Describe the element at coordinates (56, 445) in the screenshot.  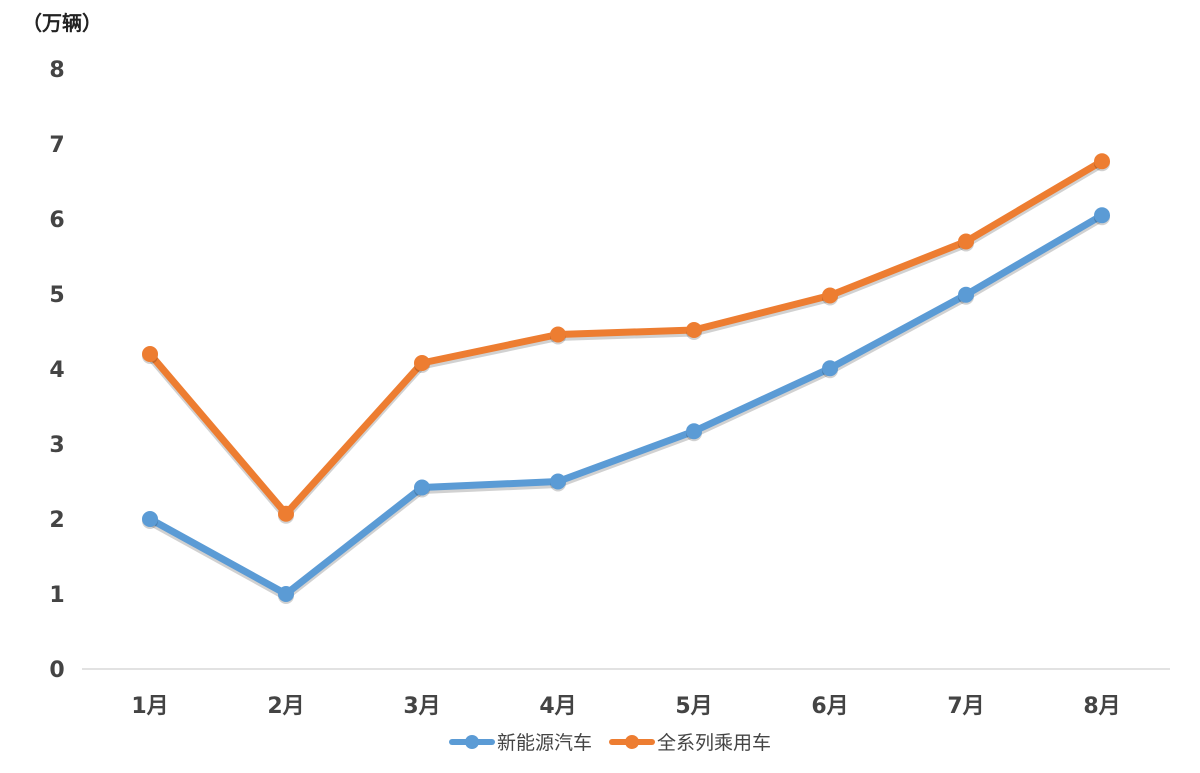
I see `y-tick-label: 3` at that location.